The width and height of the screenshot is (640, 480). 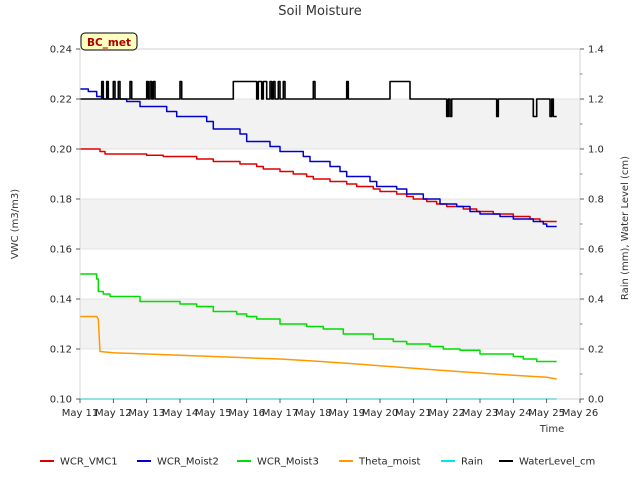 I want to click on right-y-tick-label: 1.0, so click(x=596, y=150).